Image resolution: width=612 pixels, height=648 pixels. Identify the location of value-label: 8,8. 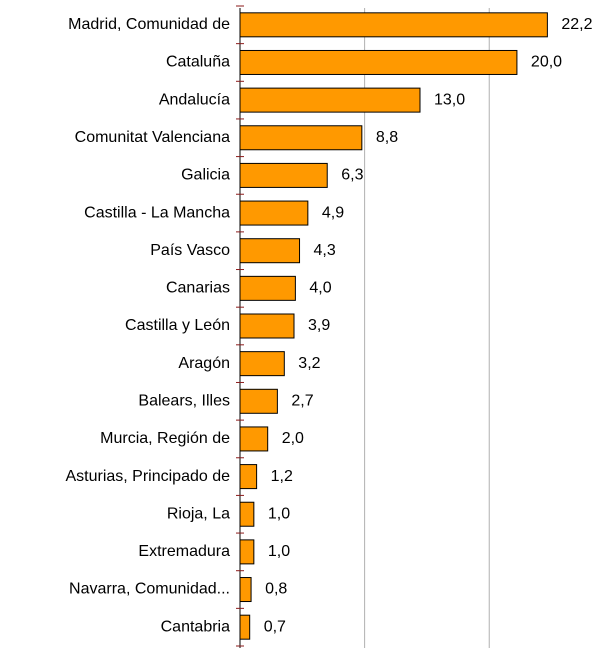
(387, 137).